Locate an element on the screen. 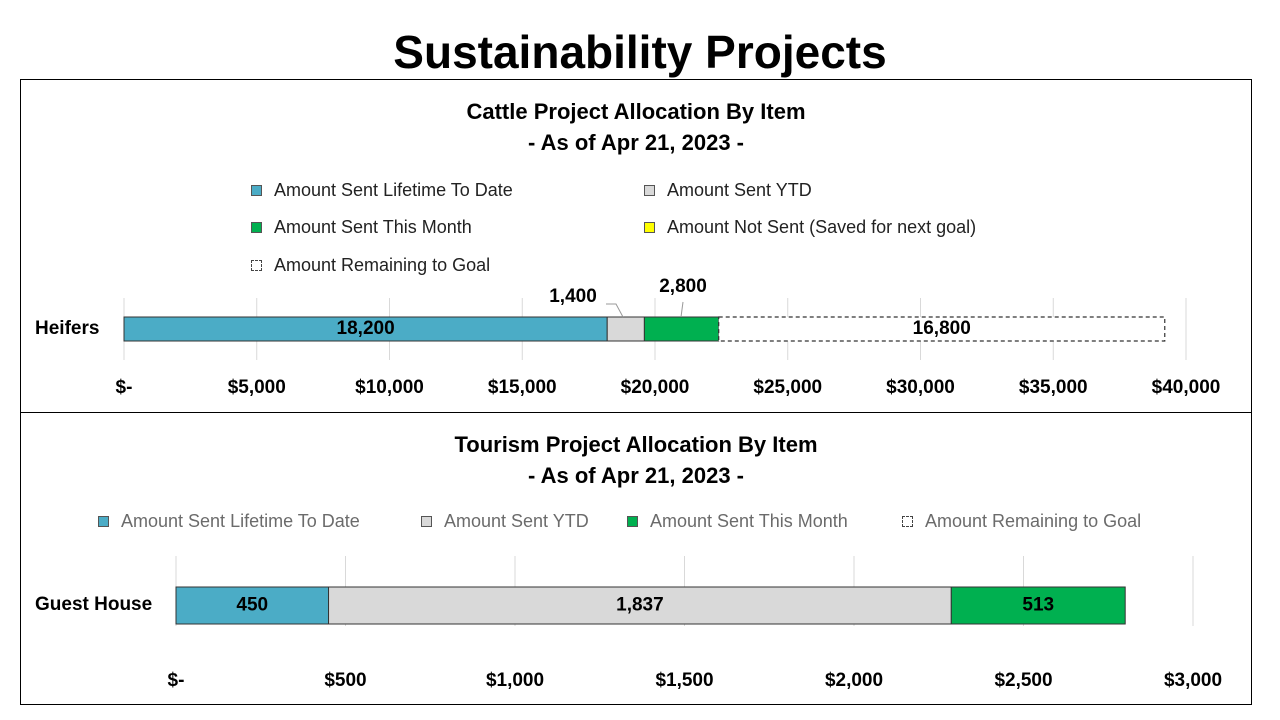 The image size is (1280, 720). cattle-legend-not-sent: Amount Not Sent (Saved for next goal) is located at coordinates (810, 227).